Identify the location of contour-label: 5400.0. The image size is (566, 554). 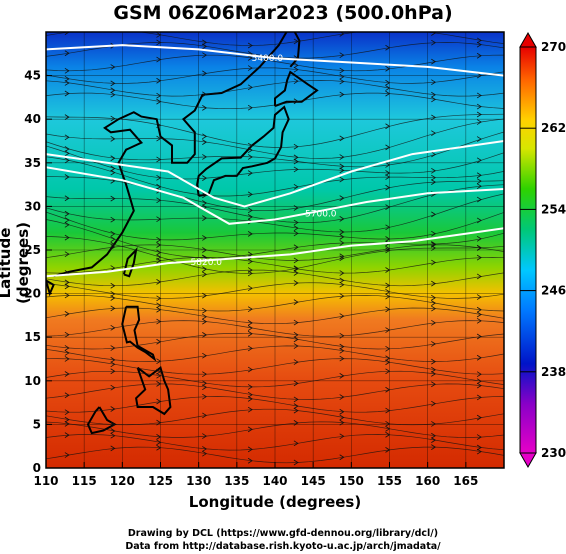
(268, 59).